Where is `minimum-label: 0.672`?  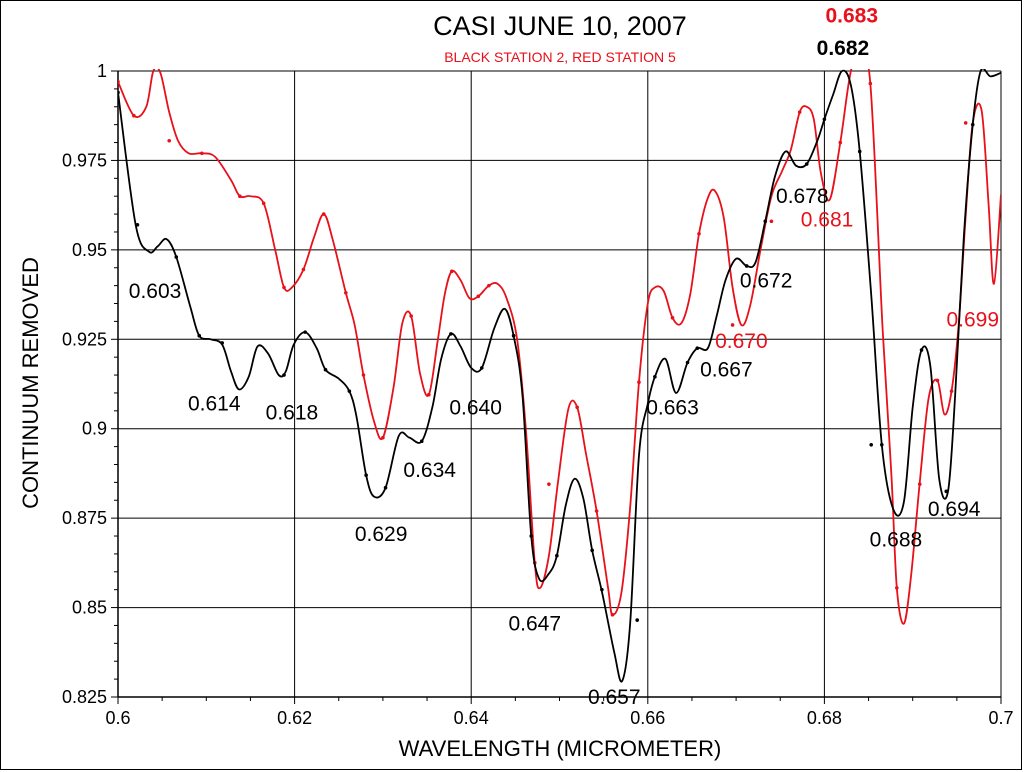 minimum-label: 0.672 is located at coordinates (766, 280).